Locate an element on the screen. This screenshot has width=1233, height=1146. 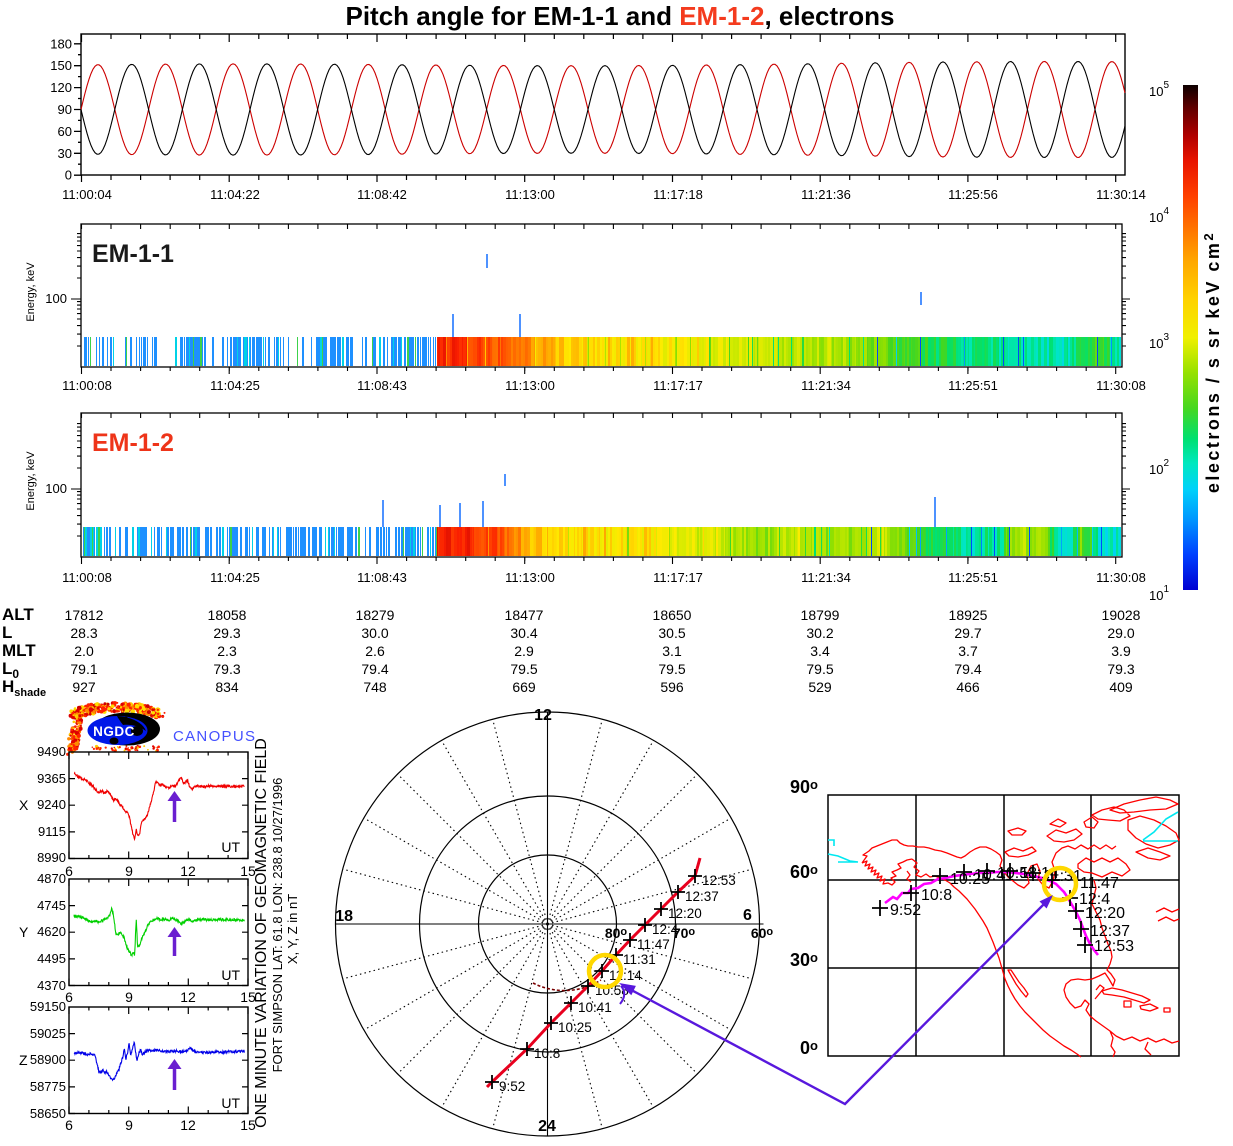
svg-text: 11:00:04 is located at coordinates (87, 194).